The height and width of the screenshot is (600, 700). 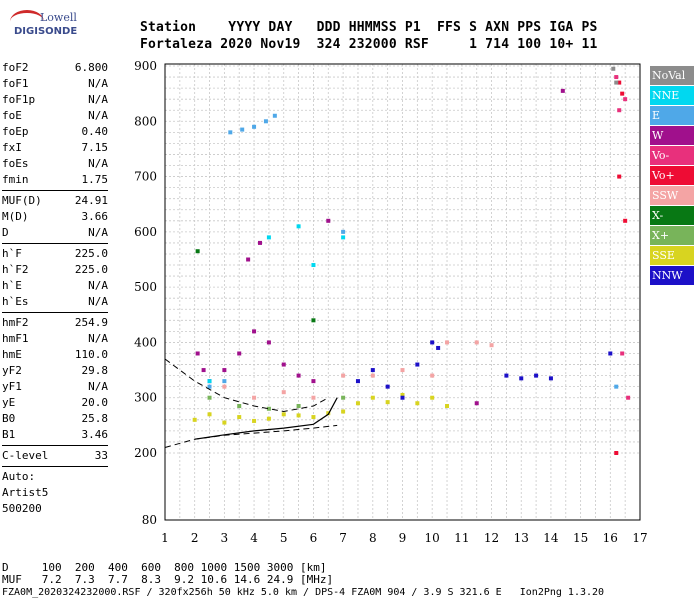 I want to click on param-name: hmE, so click(x=12, y=354).